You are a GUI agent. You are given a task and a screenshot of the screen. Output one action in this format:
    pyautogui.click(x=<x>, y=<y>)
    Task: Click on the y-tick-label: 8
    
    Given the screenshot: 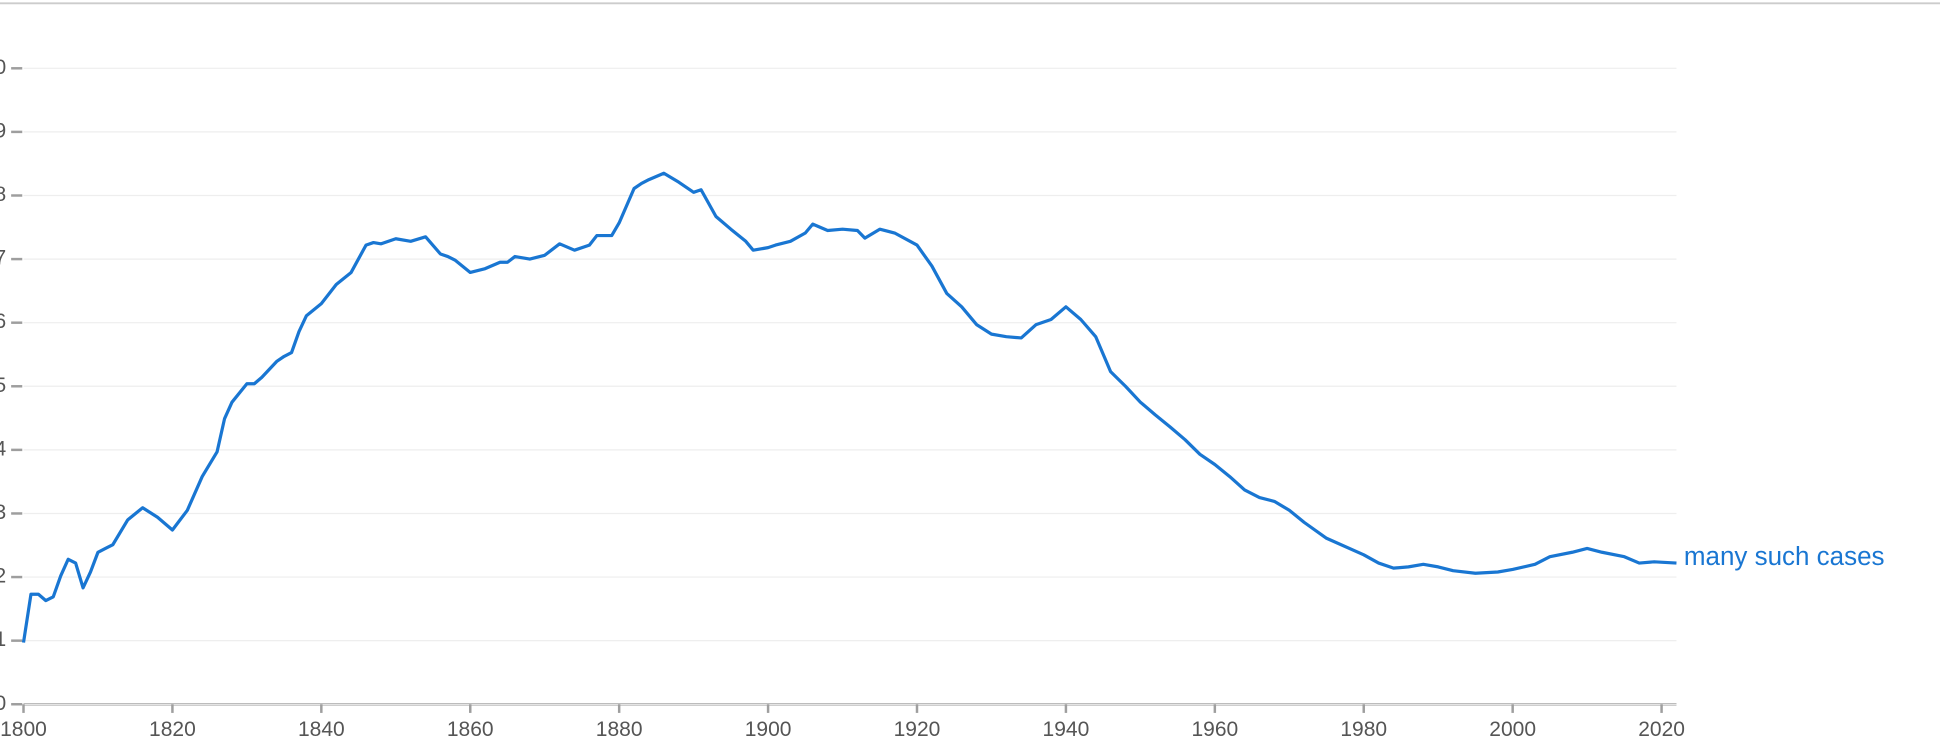 What is the action you would take?
    pyautogui.click(x=3, y=194)
    